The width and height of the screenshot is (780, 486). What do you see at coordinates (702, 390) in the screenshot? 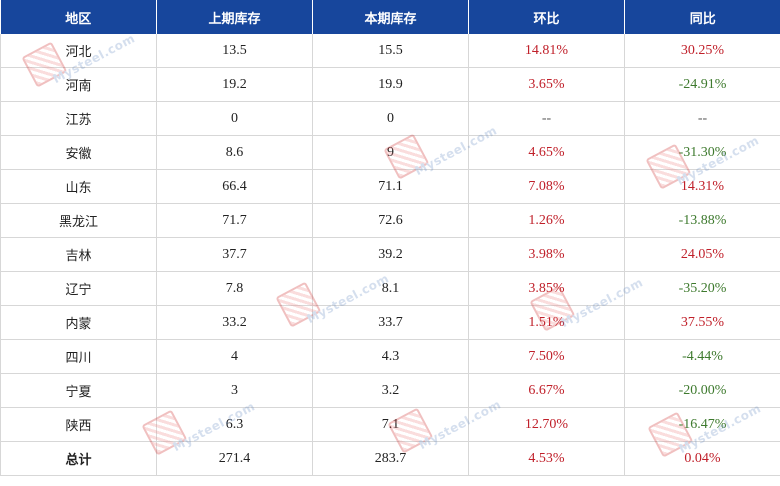
I see `yoy-cell: -20.00%` at bounding box center [702, 390].